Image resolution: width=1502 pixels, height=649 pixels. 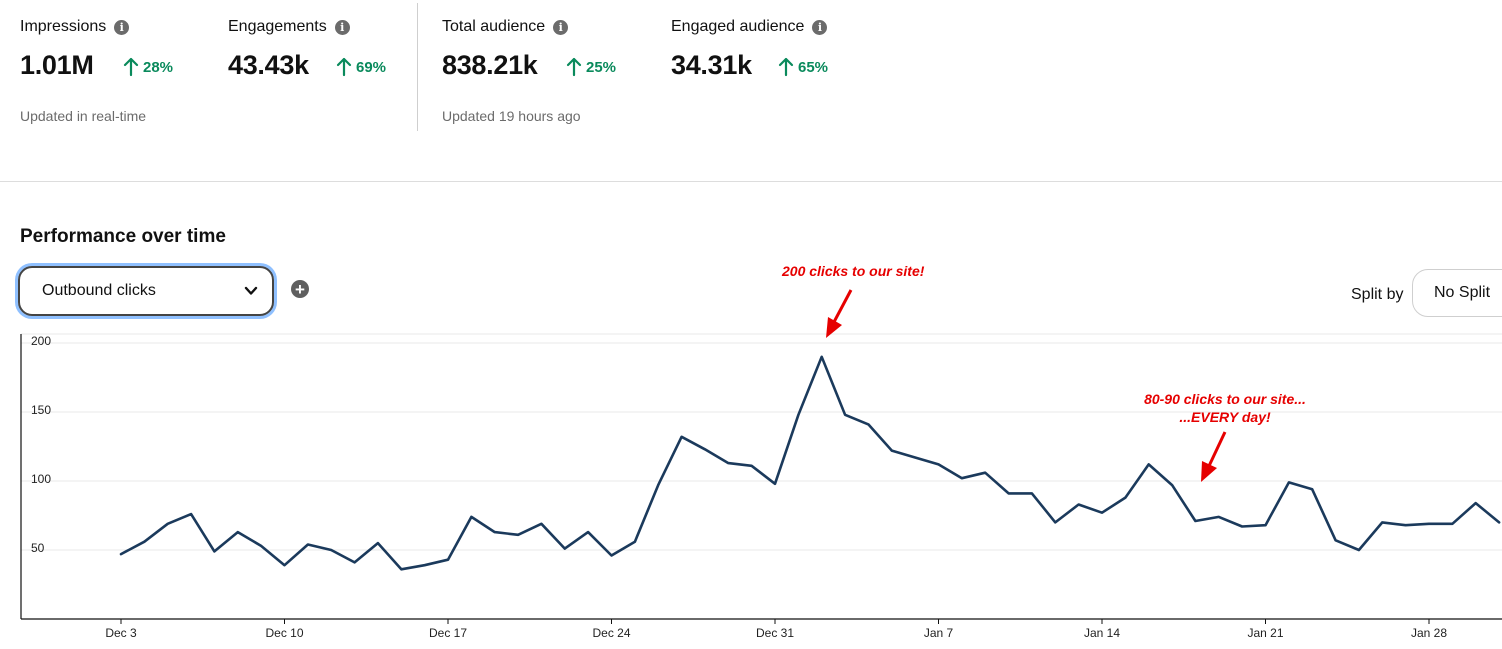 I want to click on metric-label-row: Engaged audience i, so click(x=749, y=27).